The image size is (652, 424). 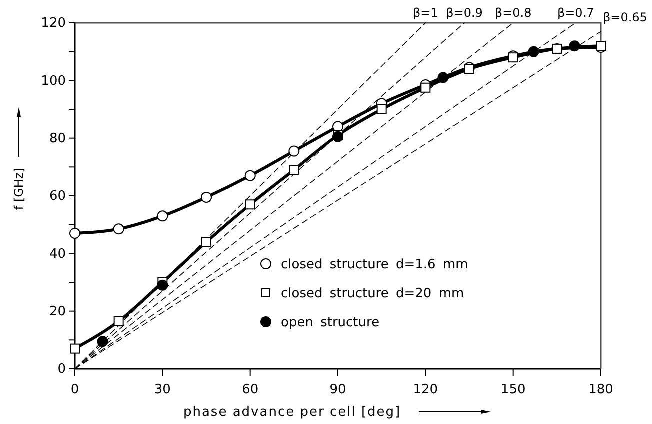 I want to click on legend-label: closed structure d=20 mm, so click(x=372, y=294).